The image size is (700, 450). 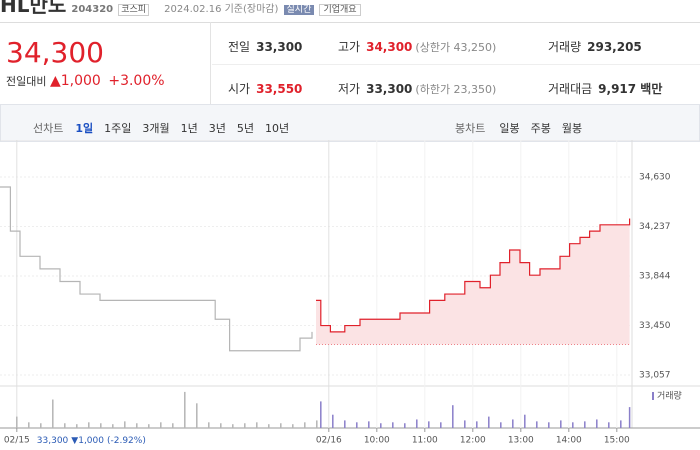 I want to click on stock-code: 204320, so click(x=92, y=9).